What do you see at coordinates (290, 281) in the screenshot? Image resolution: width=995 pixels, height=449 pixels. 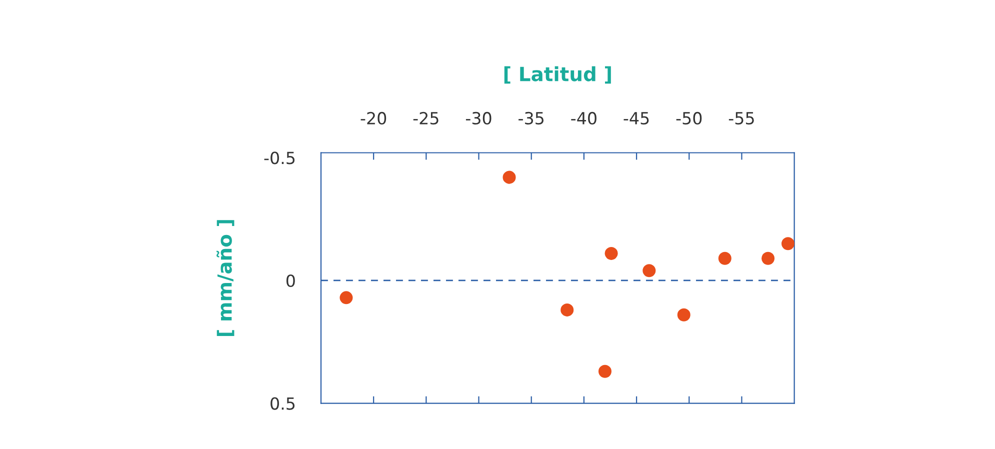 I see `y-tick-label: 0` at bounding box center [290, 281].